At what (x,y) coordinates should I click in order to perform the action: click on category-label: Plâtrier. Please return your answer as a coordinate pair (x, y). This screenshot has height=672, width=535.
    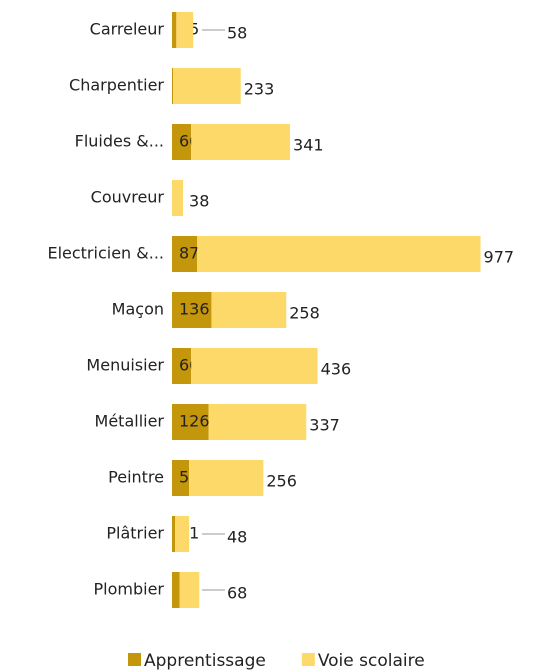
    Looking at the image, I should click on (135, 533).